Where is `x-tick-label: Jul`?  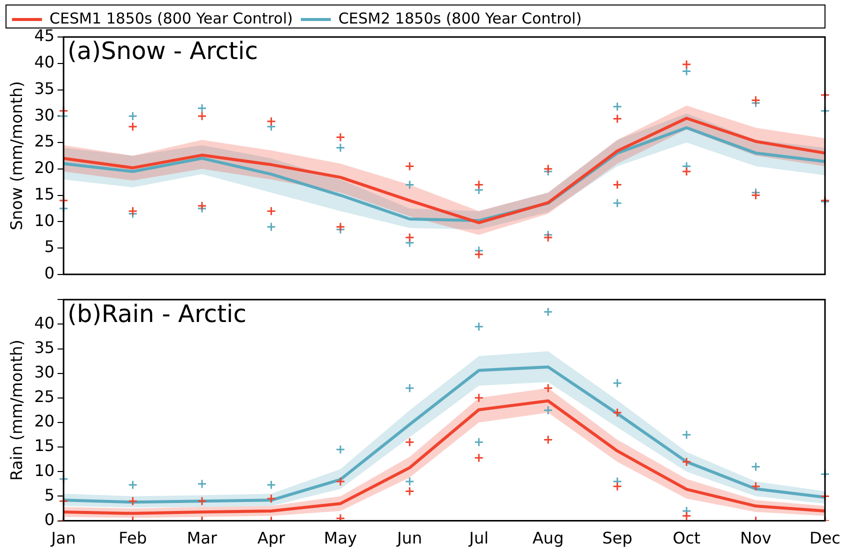
x-tick-label: Jul is located at coordinates (478, 538).